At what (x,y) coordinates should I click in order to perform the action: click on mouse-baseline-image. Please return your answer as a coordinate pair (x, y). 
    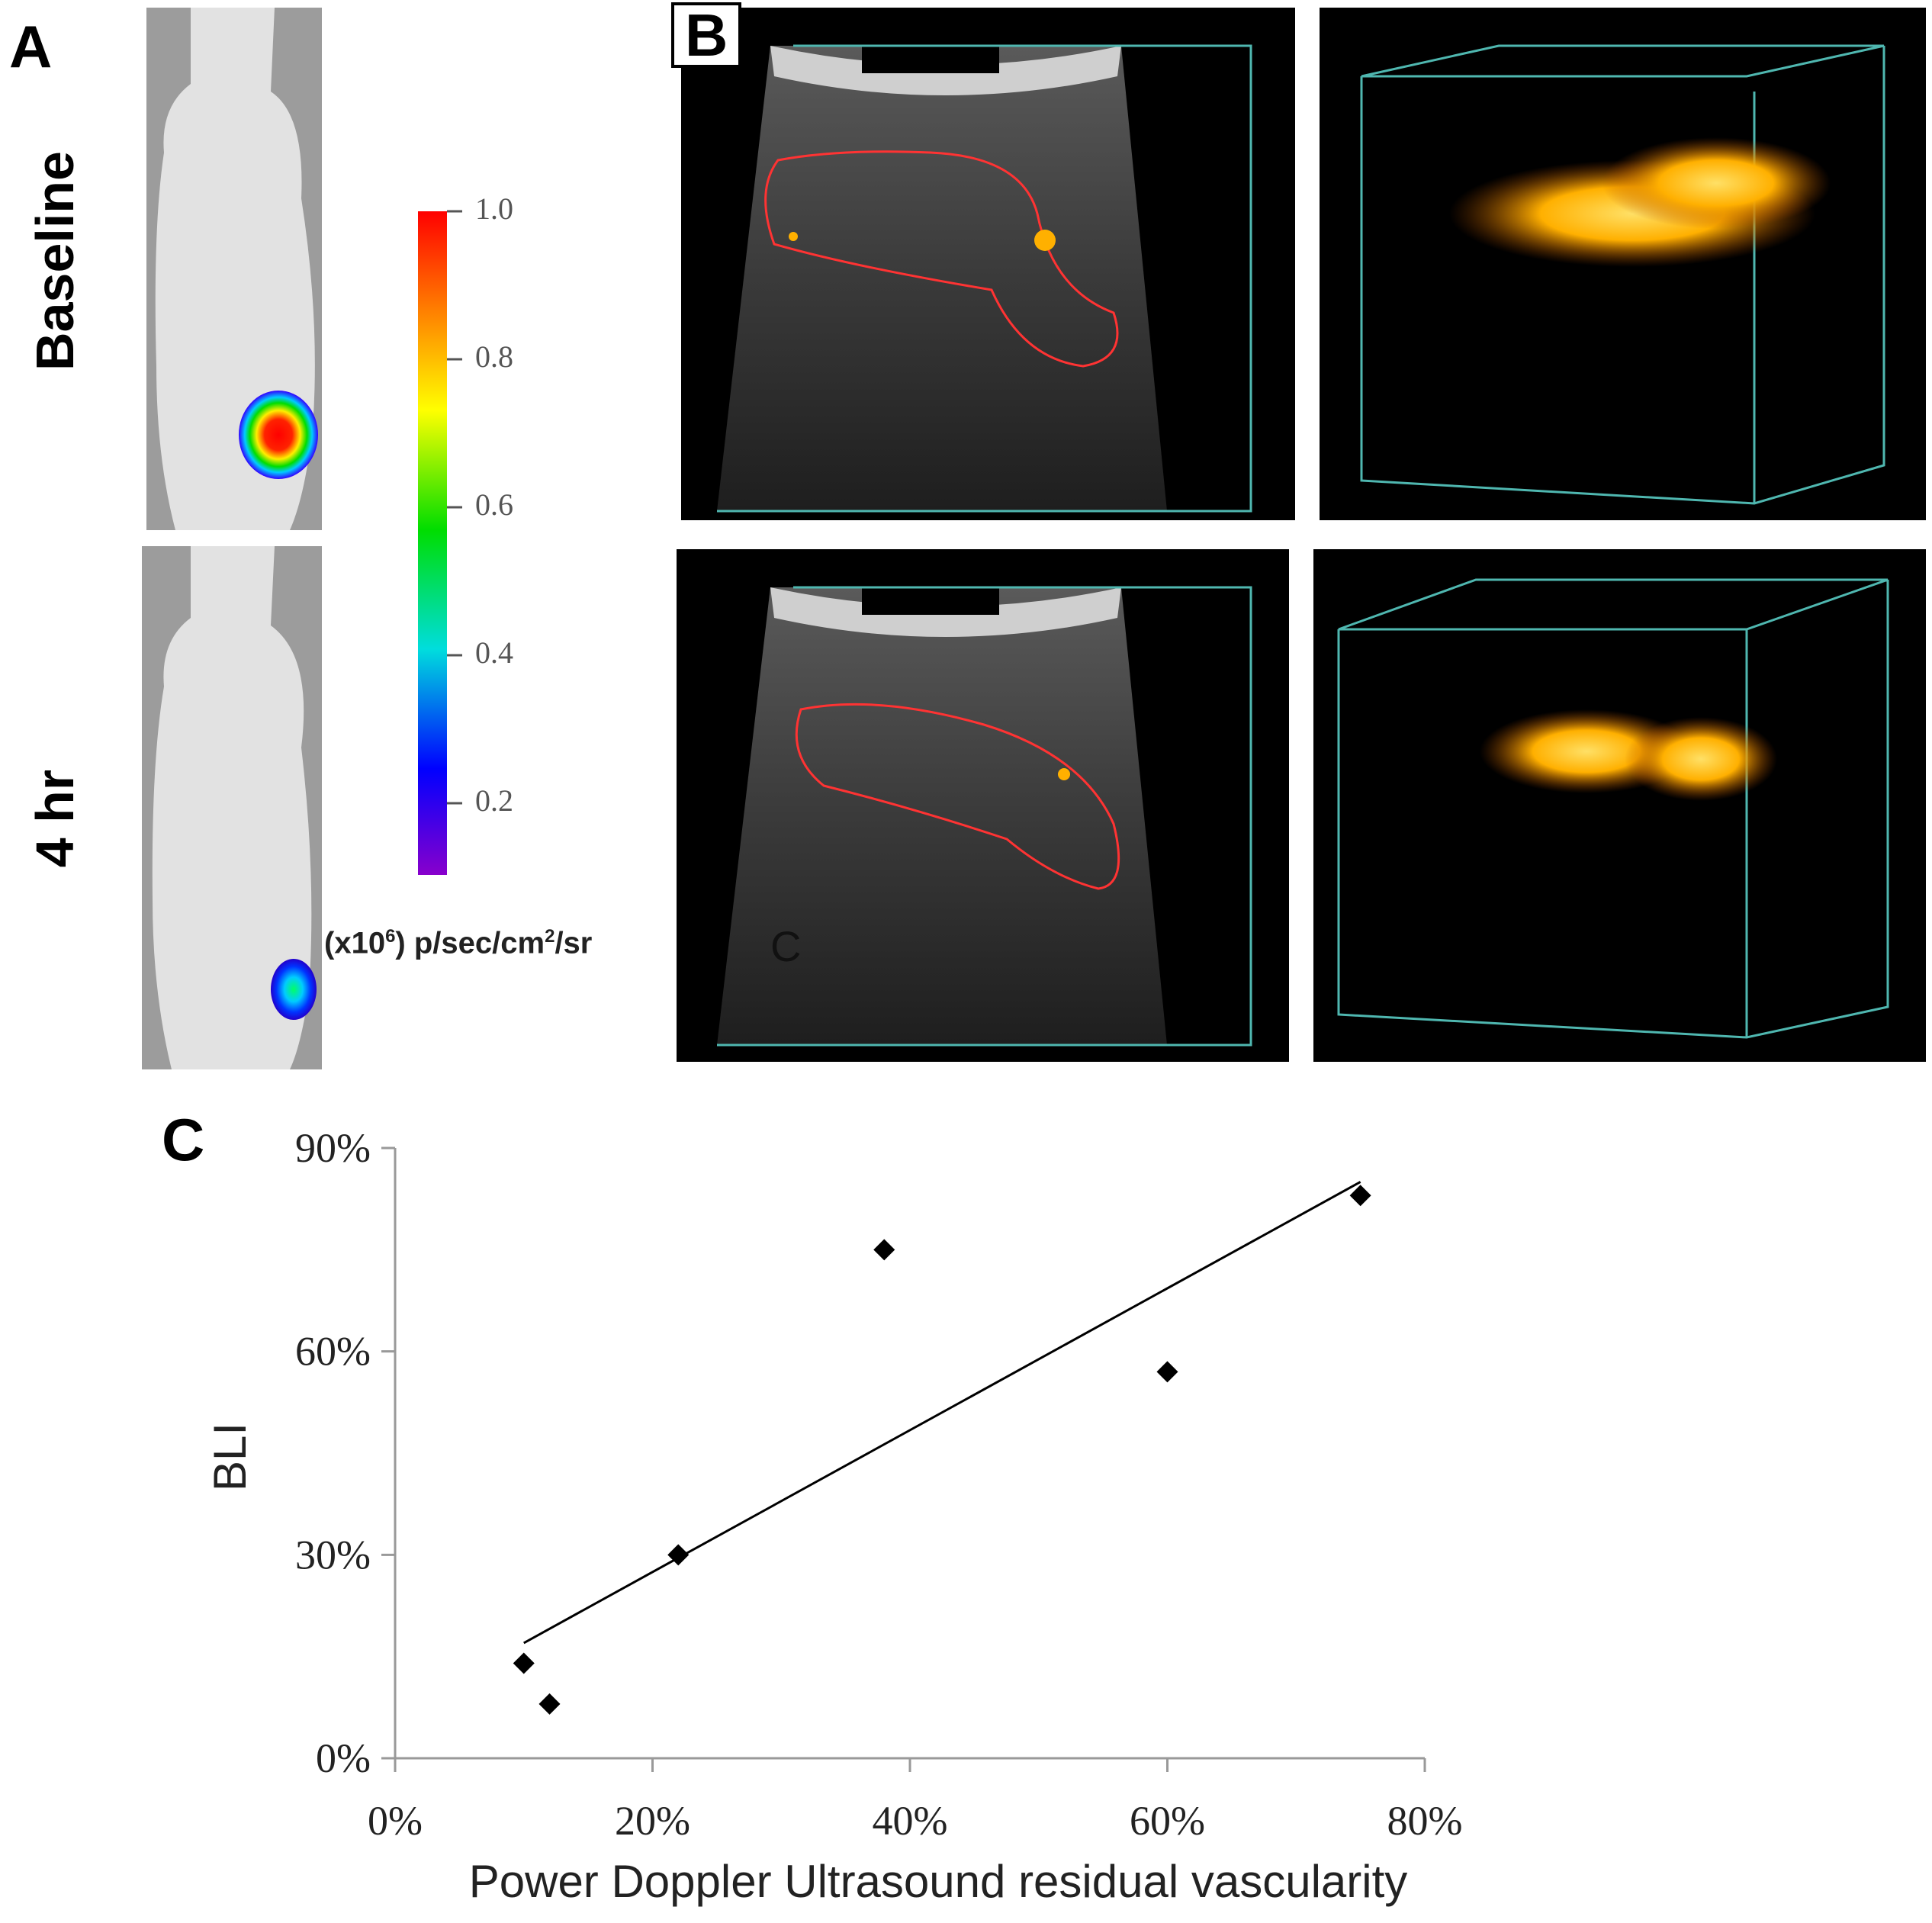
    Looking at the image, I should click on (234, 269).